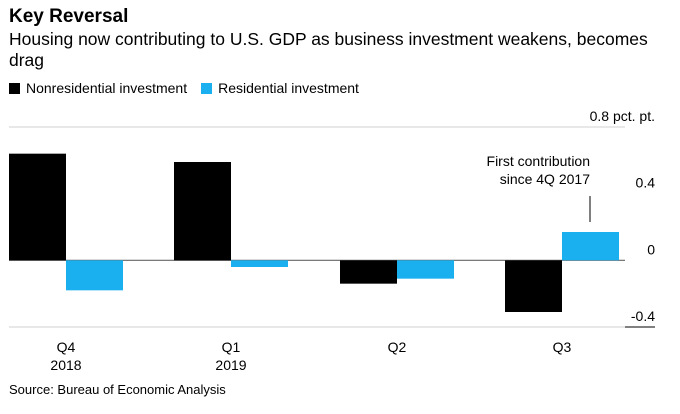 The image size is (680, 414). I want to click on x-axis-labels: Q4 2018 Q1 2019 Q2 Q3, so click(310, 356).